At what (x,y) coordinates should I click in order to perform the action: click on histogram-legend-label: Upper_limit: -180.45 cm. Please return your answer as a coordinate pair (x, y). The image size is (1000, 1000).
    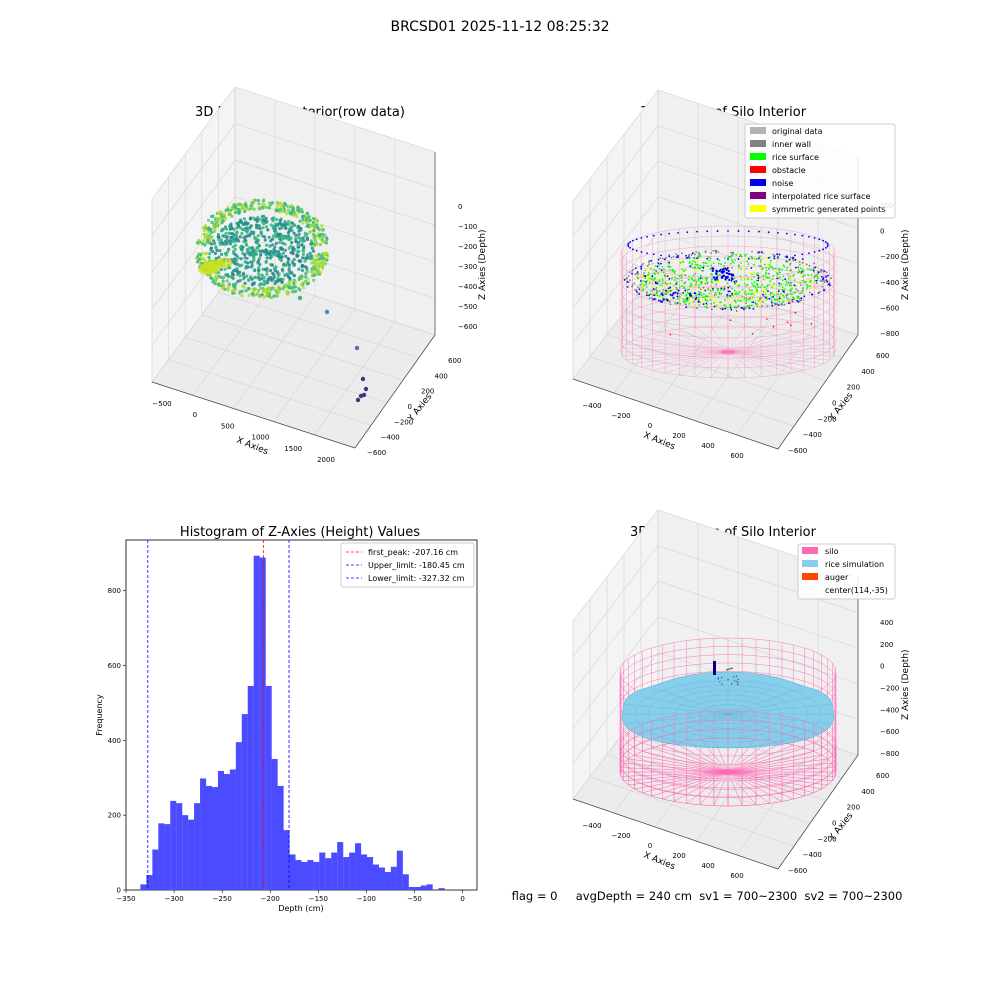
    Looking at the image, I should click on (416, 565).